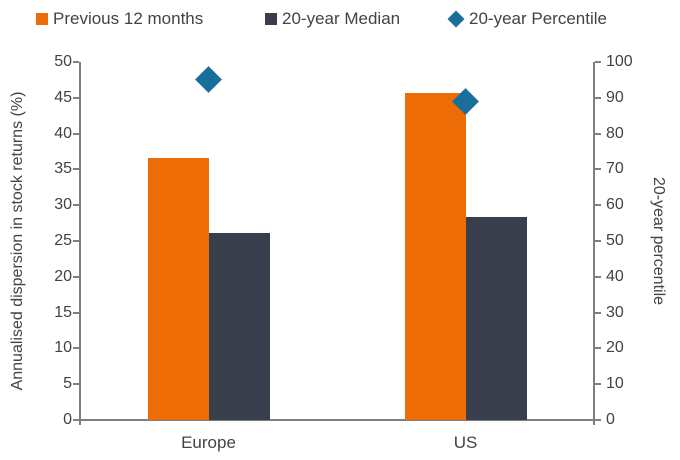 The height and width of the screenshot is (460, 680). What do you see at coordinates (80, 241) in the screenshot?
I see `left-axis-line` at bounding box center [80, 241].